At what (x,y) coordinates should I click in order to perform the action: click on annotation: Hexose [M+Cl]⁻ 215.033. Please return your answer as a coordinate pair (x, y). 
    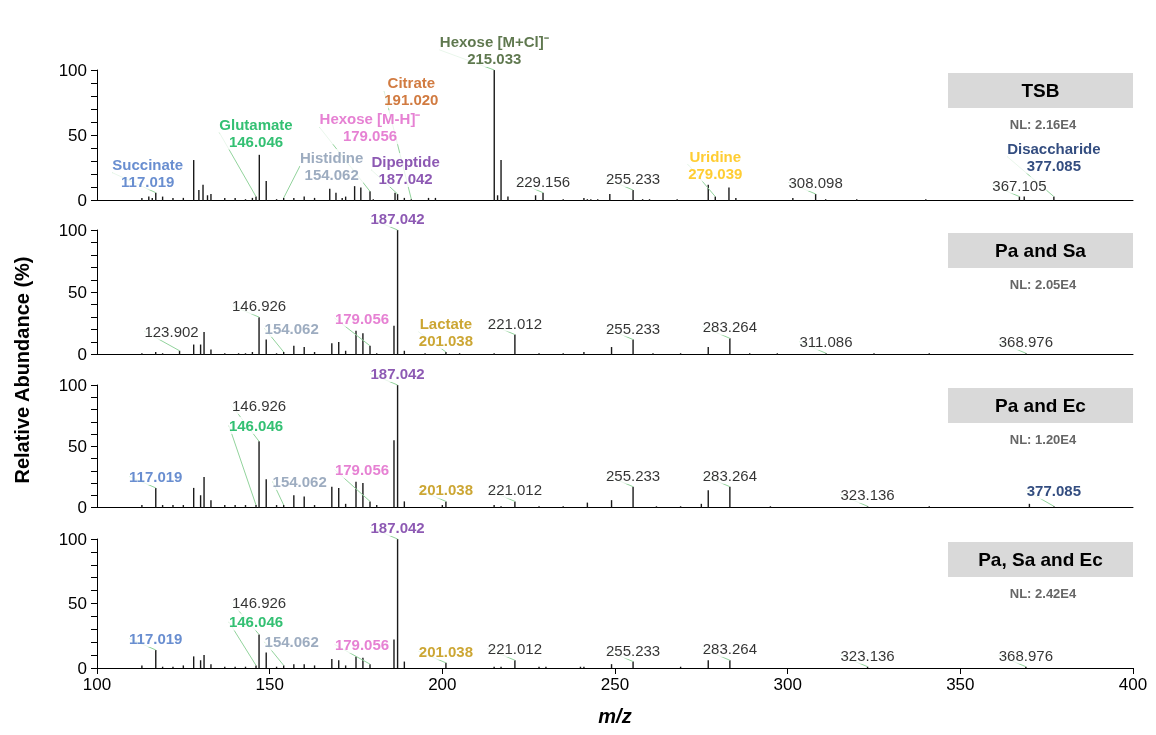
    Looking at the image, I should click on (494, 50).